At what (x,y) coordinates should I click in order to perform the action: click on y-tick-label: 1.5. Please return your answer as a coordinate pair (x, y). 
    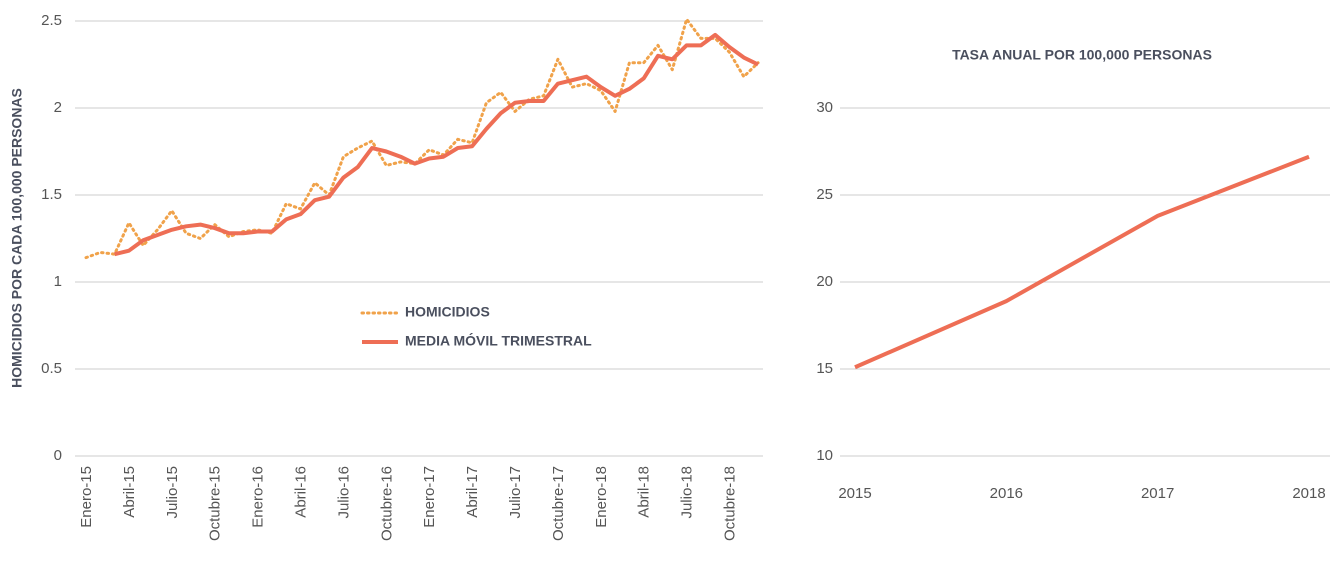
    Looking at the image, I should click on (51, 194).